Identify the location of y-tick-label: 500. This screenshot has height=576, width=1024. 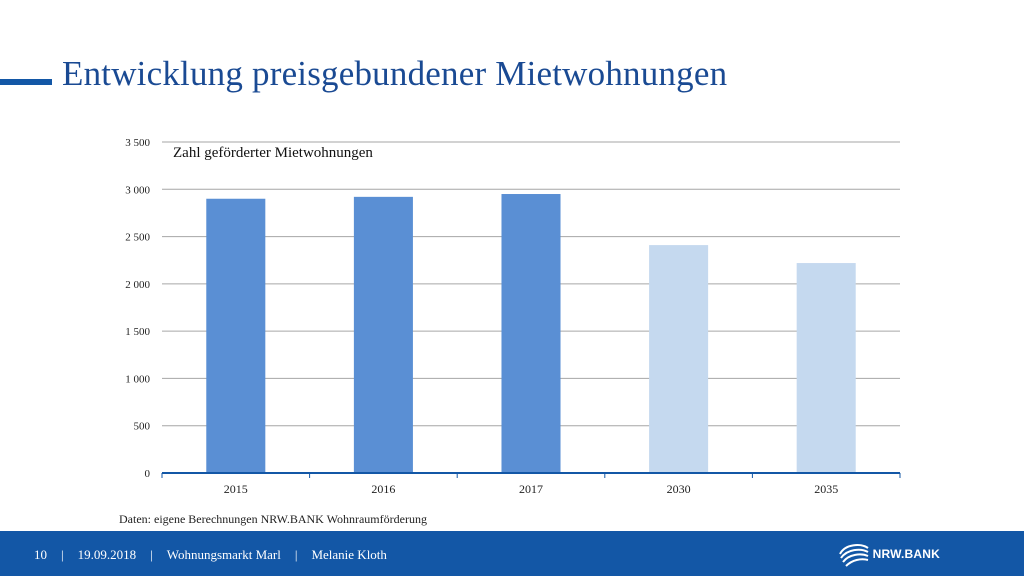
(142, 427).